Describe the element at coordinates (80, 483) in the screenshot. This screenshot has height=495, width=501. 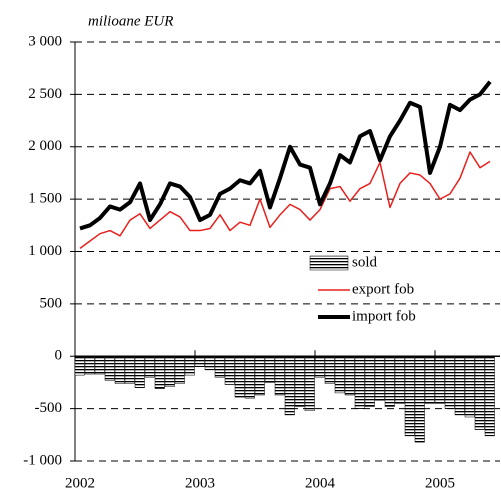
I see `x-tick-label: 2002` at that location.